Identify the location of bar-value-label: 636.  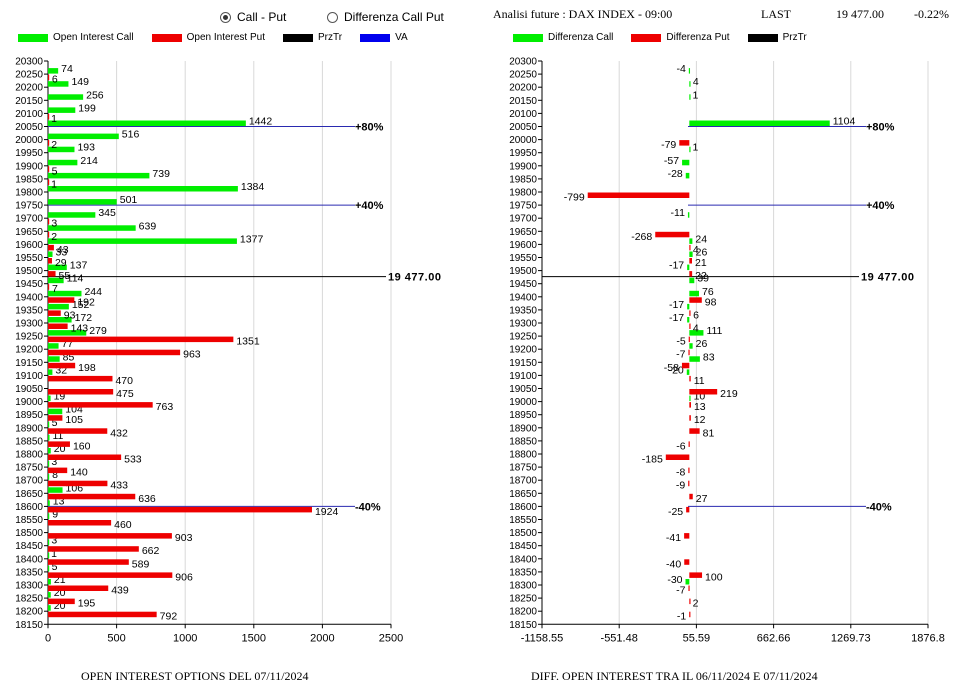
(147, 499).